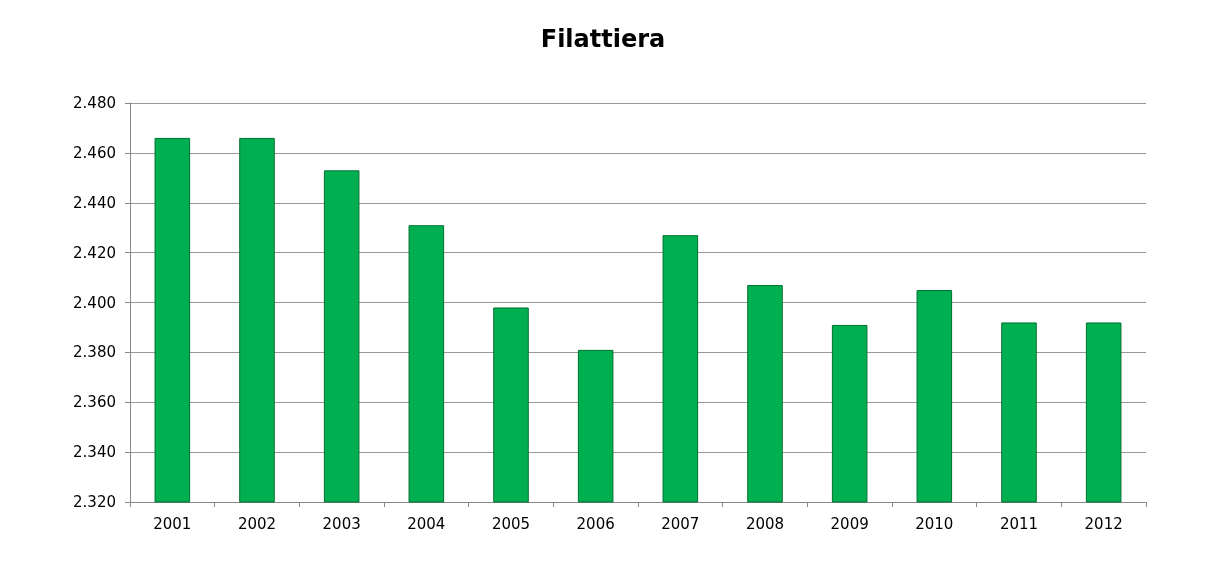 This screenshot has height=562, width=1206. I want to click on x-tick-label: 2004, so click(426, 523).